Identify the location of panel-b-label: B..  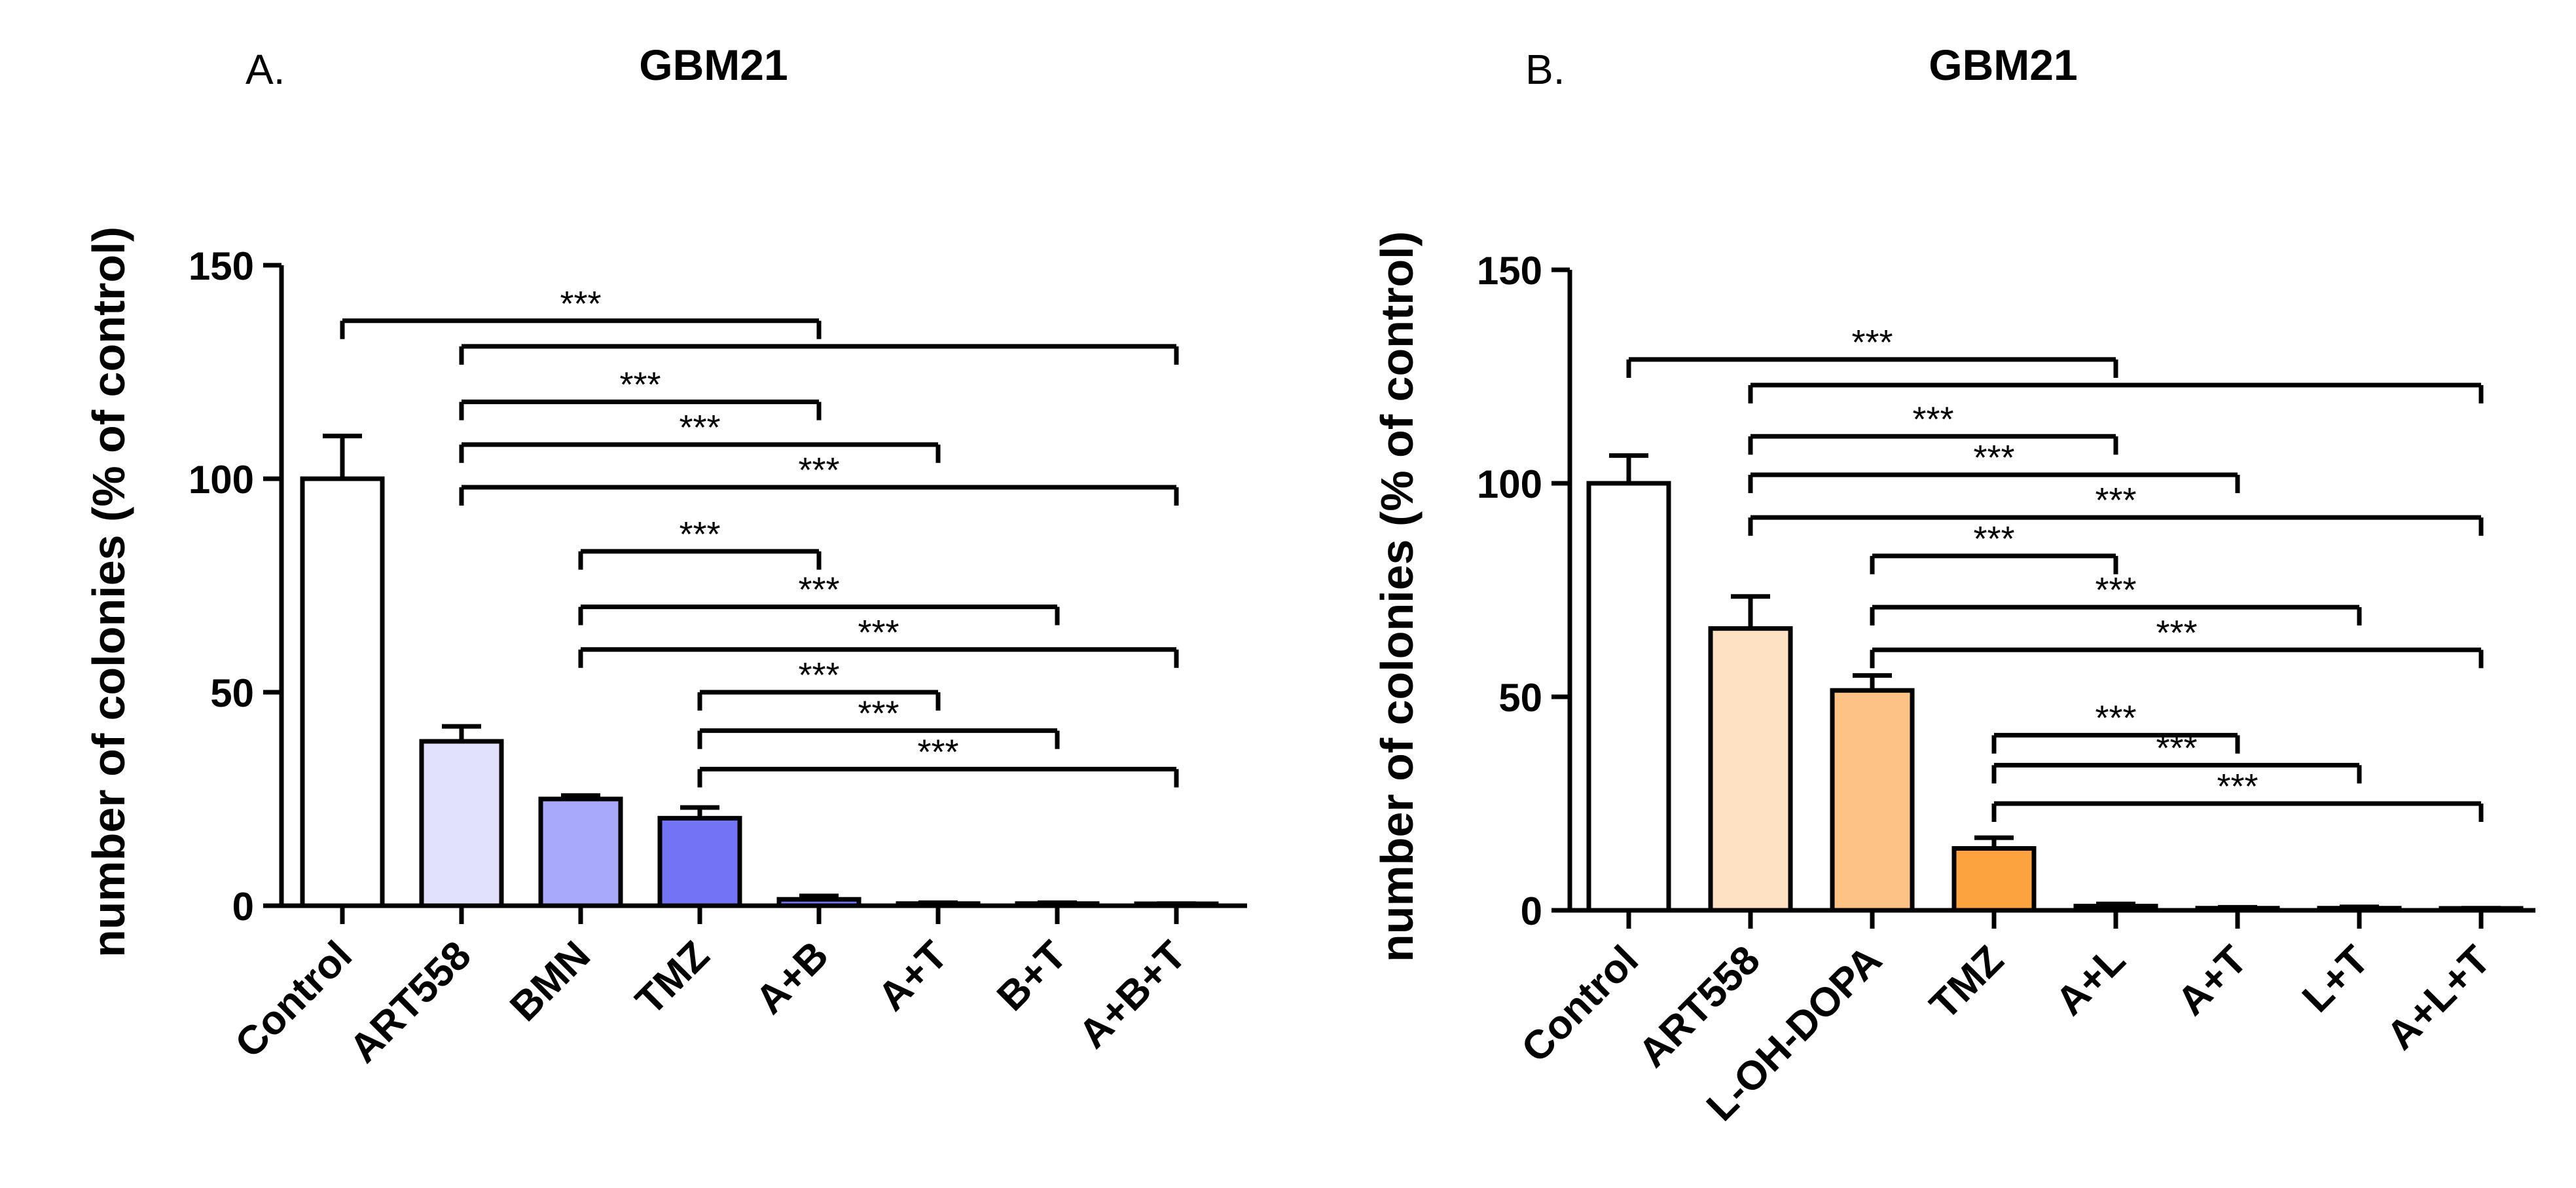
(1545, 70).